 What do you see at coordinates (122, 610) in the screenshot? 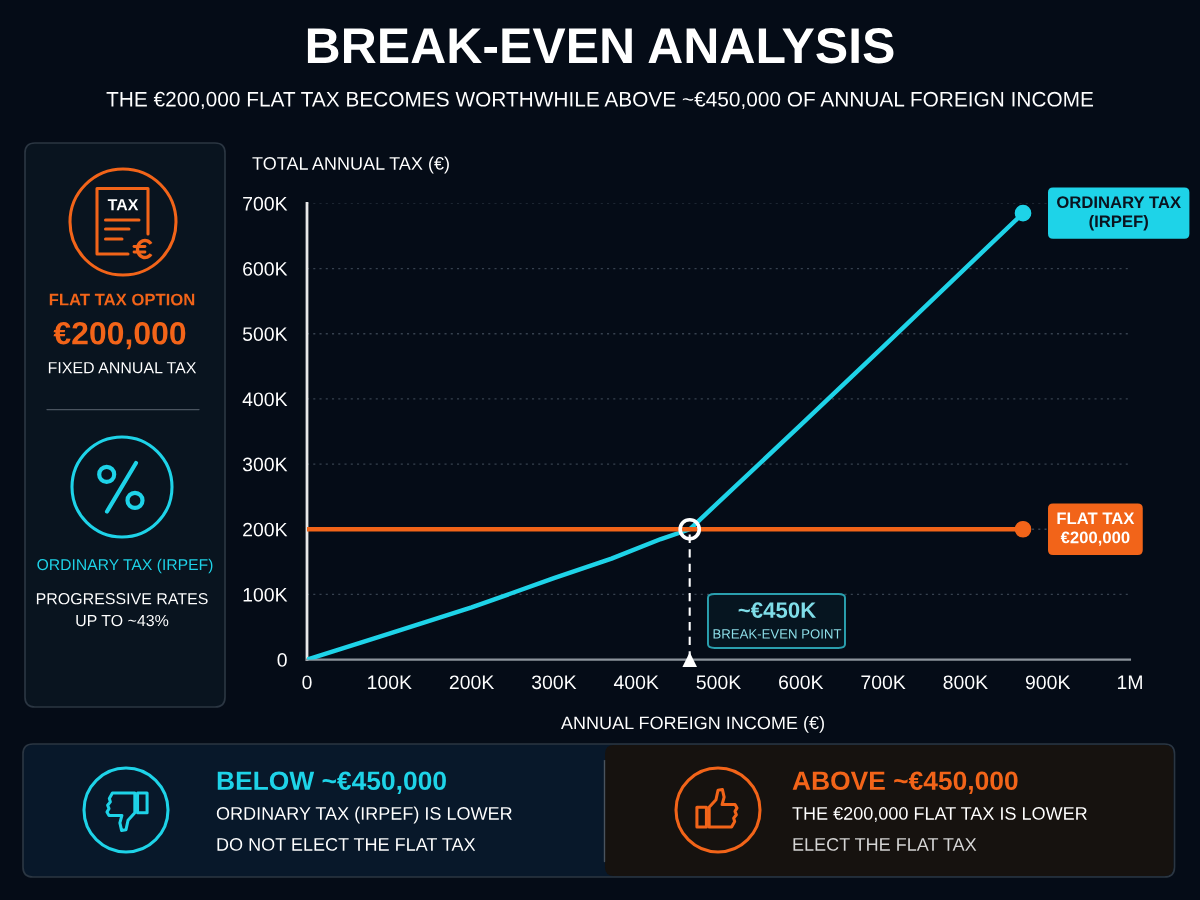
I see `text: PROGRESSIVE RATES UP TO ~43%` at bounding box center [122, 610].